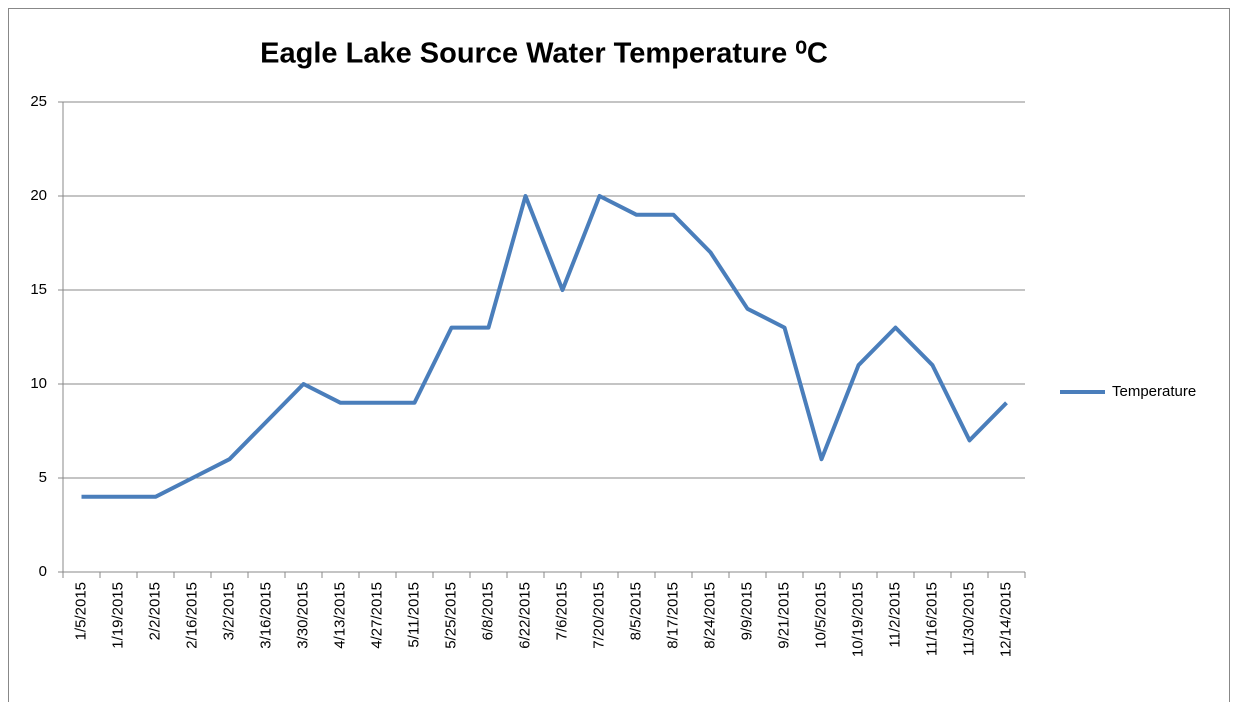 Image resolution: width=1238 pixels, height=702 pixels. Describe the element at coordinates (302, 615) in the screenshot. I see `x-tick-label: 3/30/2015` at that location.